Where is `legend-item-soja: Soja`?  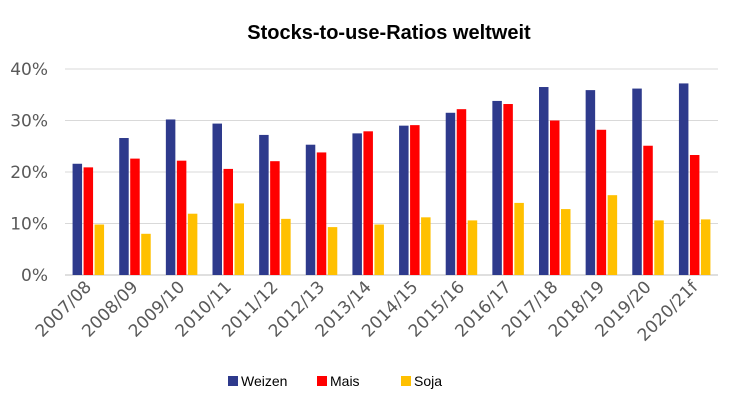 legend-item-soja: Soja is located at coordinates (421, 381).